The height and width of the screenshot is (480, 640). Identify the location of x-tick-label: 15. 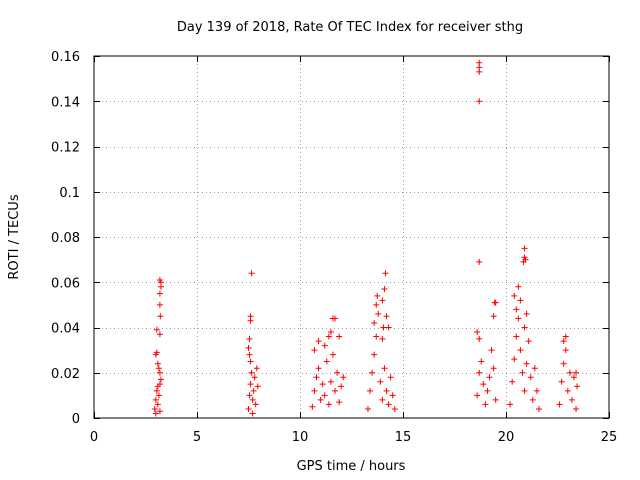
(403, 437).